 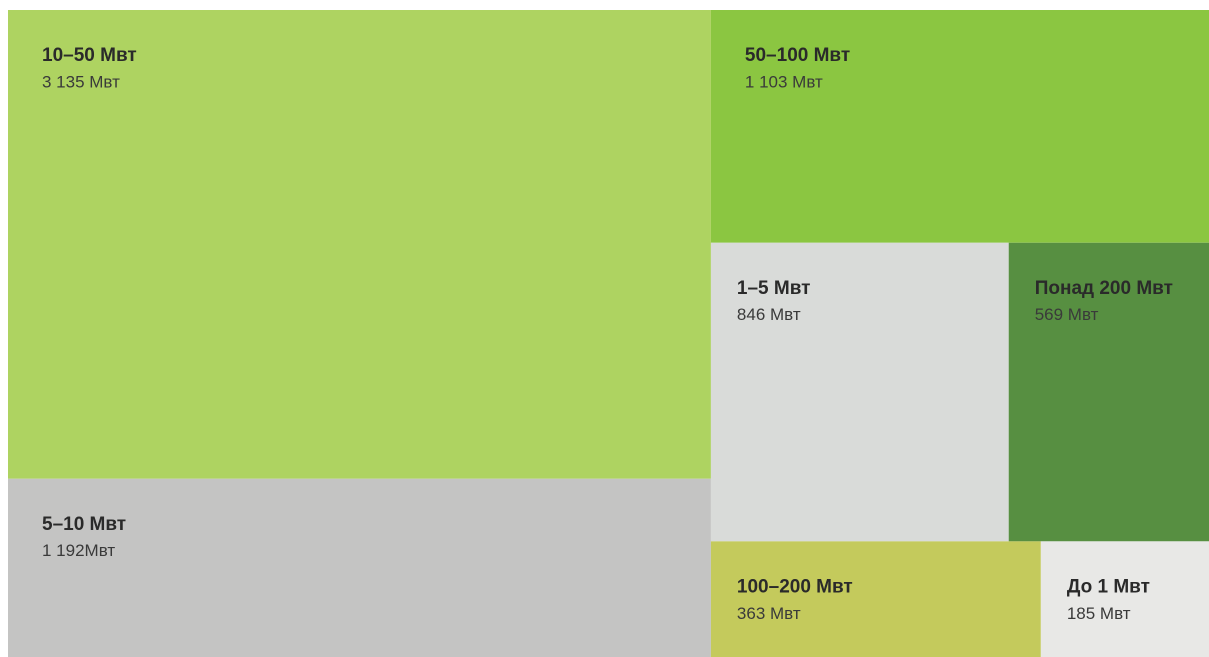 I want to click on cell-value: 1 103 Мвт, so click(x=784, y=81).